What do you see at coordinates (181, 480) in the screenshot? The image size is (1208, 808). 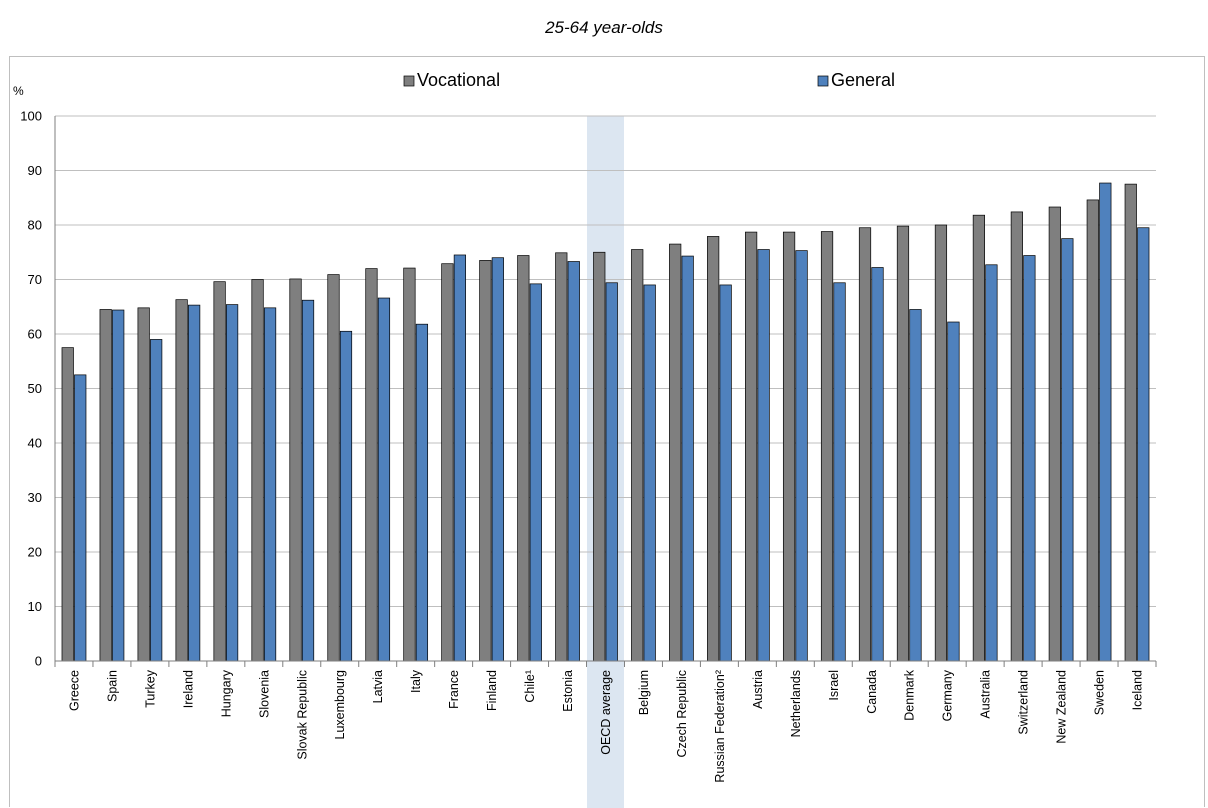 I see `bar-vocational-ireland` at bounding box center [181, 480].